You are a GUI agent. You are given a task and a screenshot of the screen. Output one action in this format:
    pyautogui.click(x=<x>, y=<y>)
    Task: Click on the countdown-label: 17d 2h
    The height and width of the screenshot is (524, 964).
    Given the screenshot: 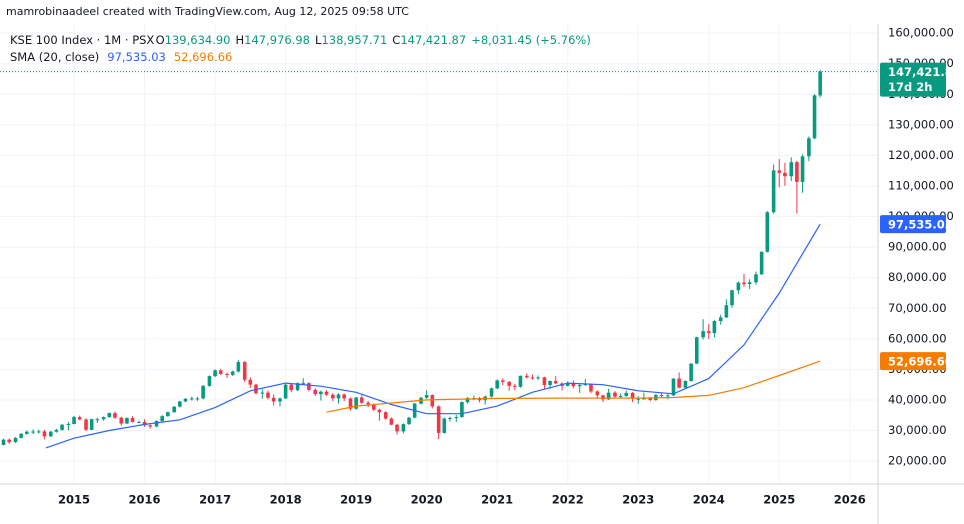 What is the action you would take?
    pyautogui.click(x=910, y=87)
    